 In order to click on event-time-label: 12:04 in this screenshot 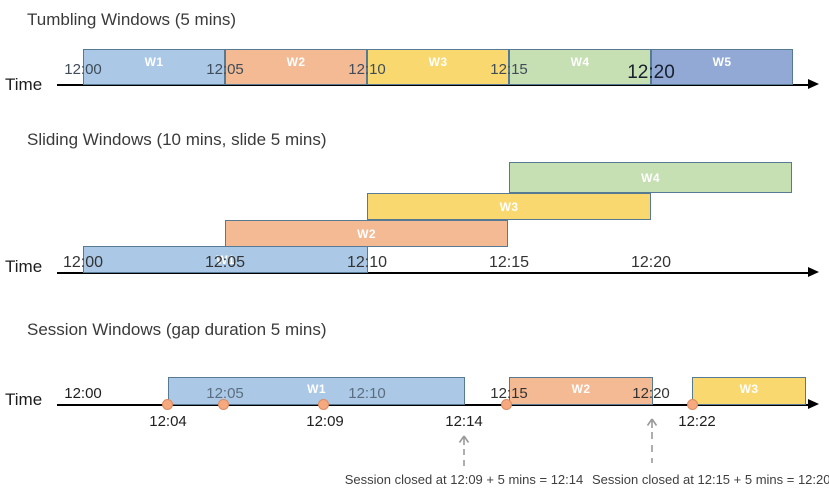, I will do `click(168, 421)`.